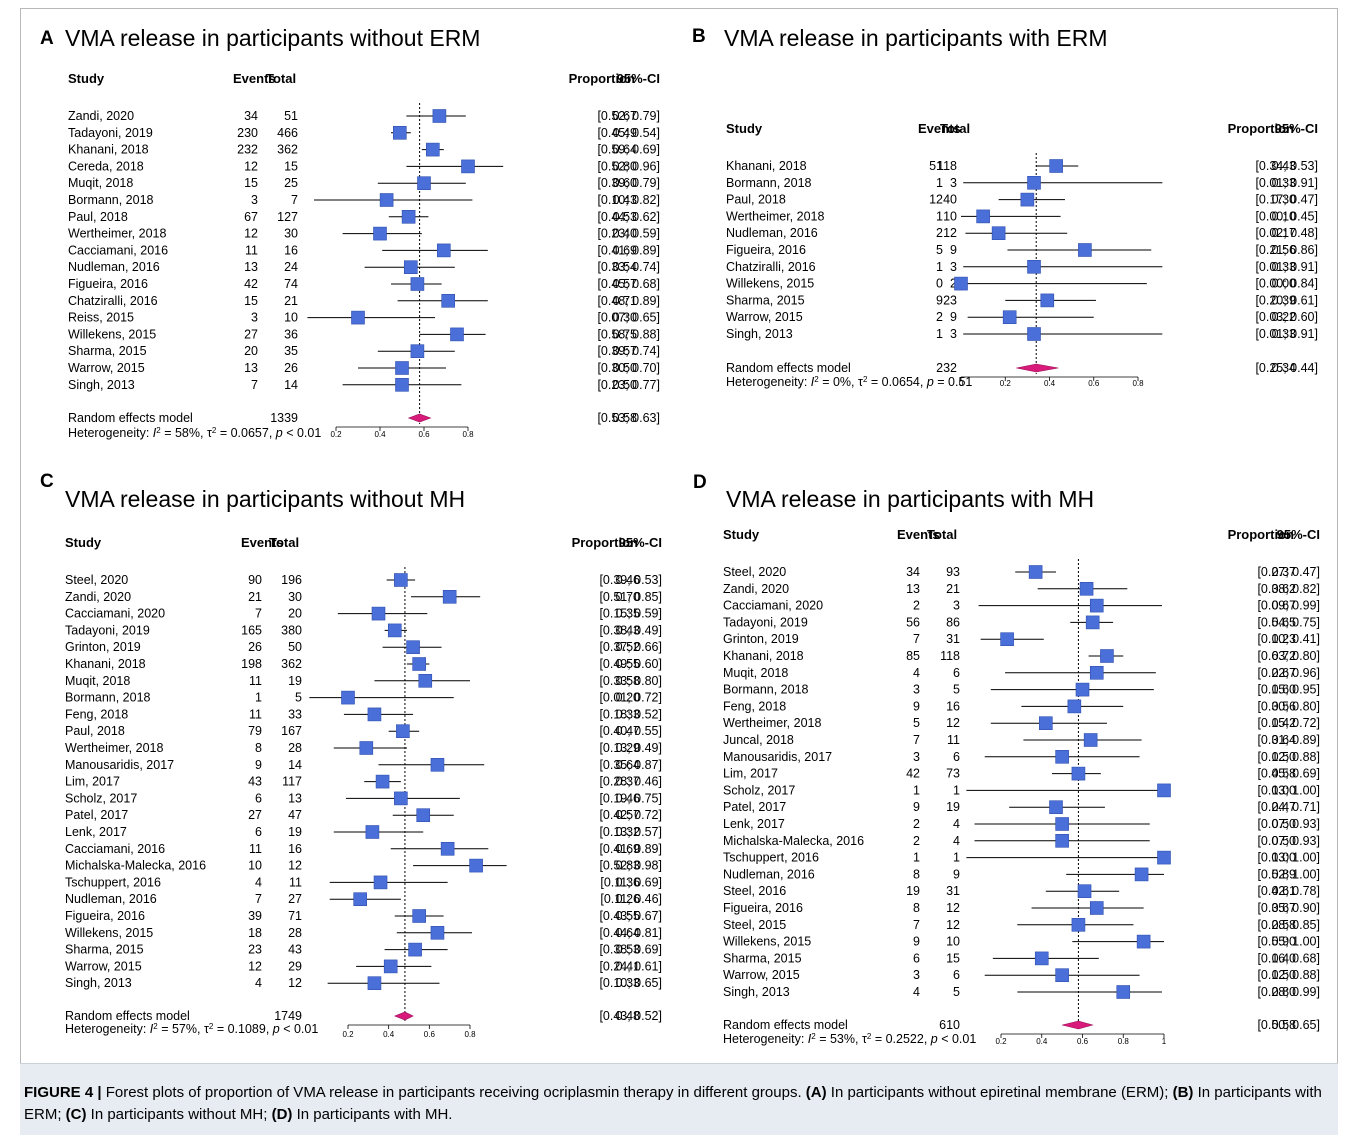 The height and width of the screenshot is (1137, 1357). Describe the element at coordinates (96, 714) in the screenshot. I see `study-name: Feng, 2018` at that location.